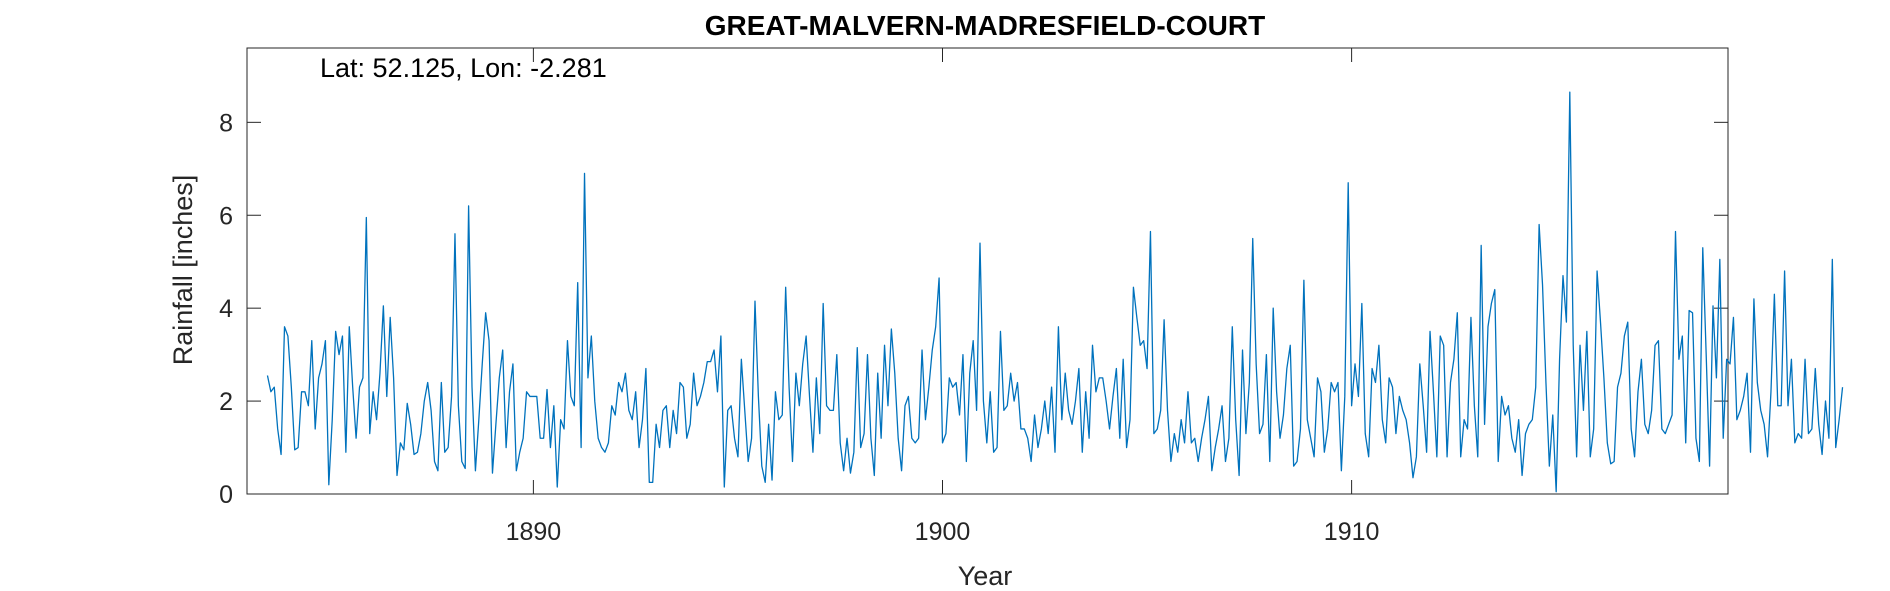 Image resolution: width=1890 pixels, height=591 pixels. I want to click on y-axis-label: Rainfall [inches], so click(183, 270).